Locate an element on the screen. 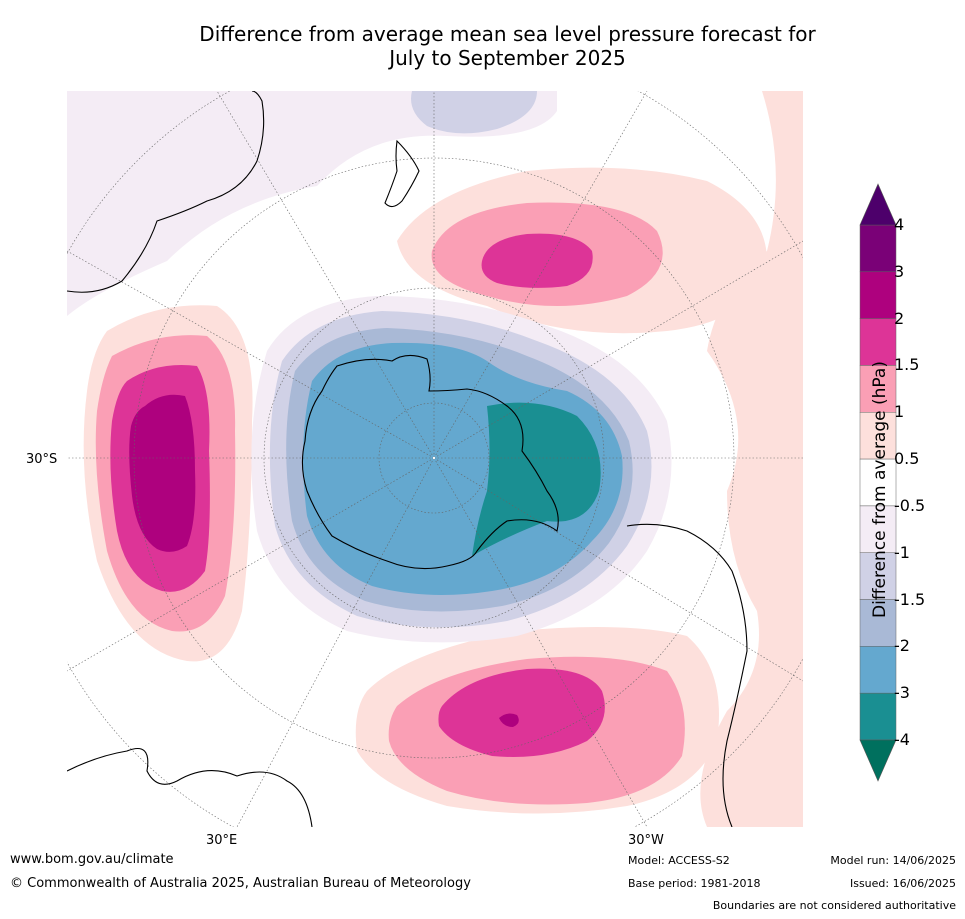 The height and width of the screenshot is (919, 965). contour-pos-2-left is located at coordinates (162, 473).